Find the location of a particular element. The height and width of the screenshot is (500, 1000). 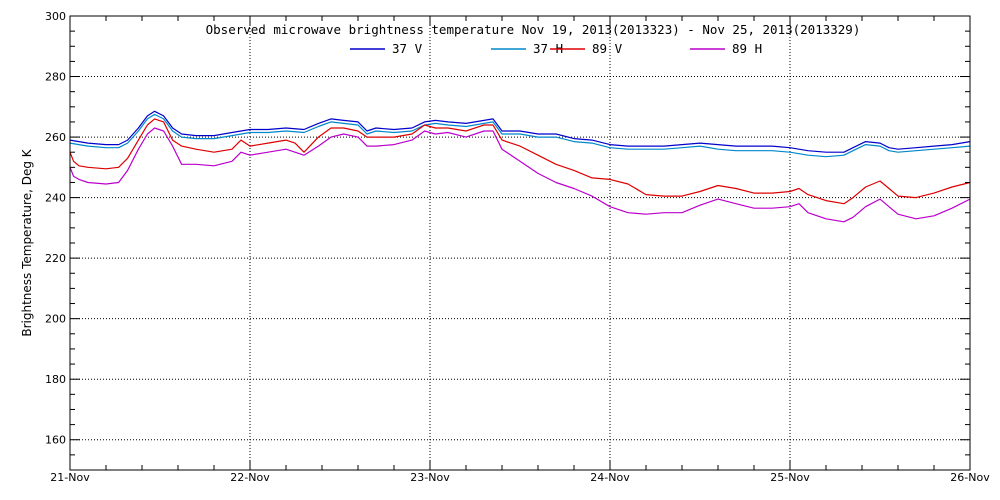

x-tick-label: 25-Nov is located at coordinates (790, 477).